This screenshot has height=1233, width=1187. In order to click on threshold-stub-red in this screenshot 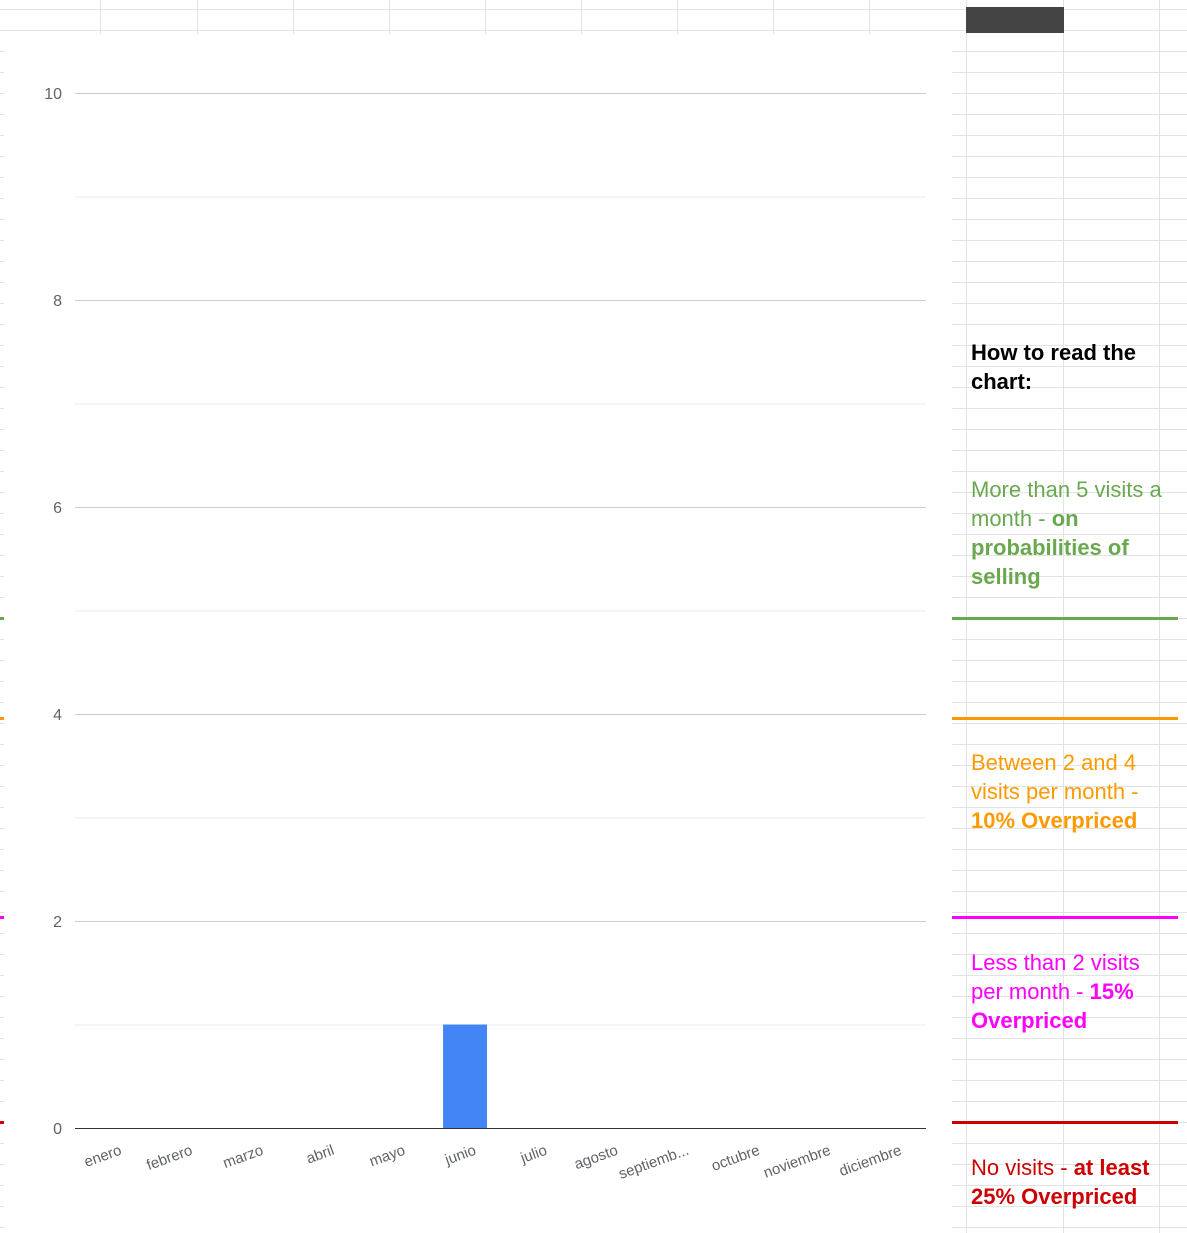, I will do `click(2, 1122)`.